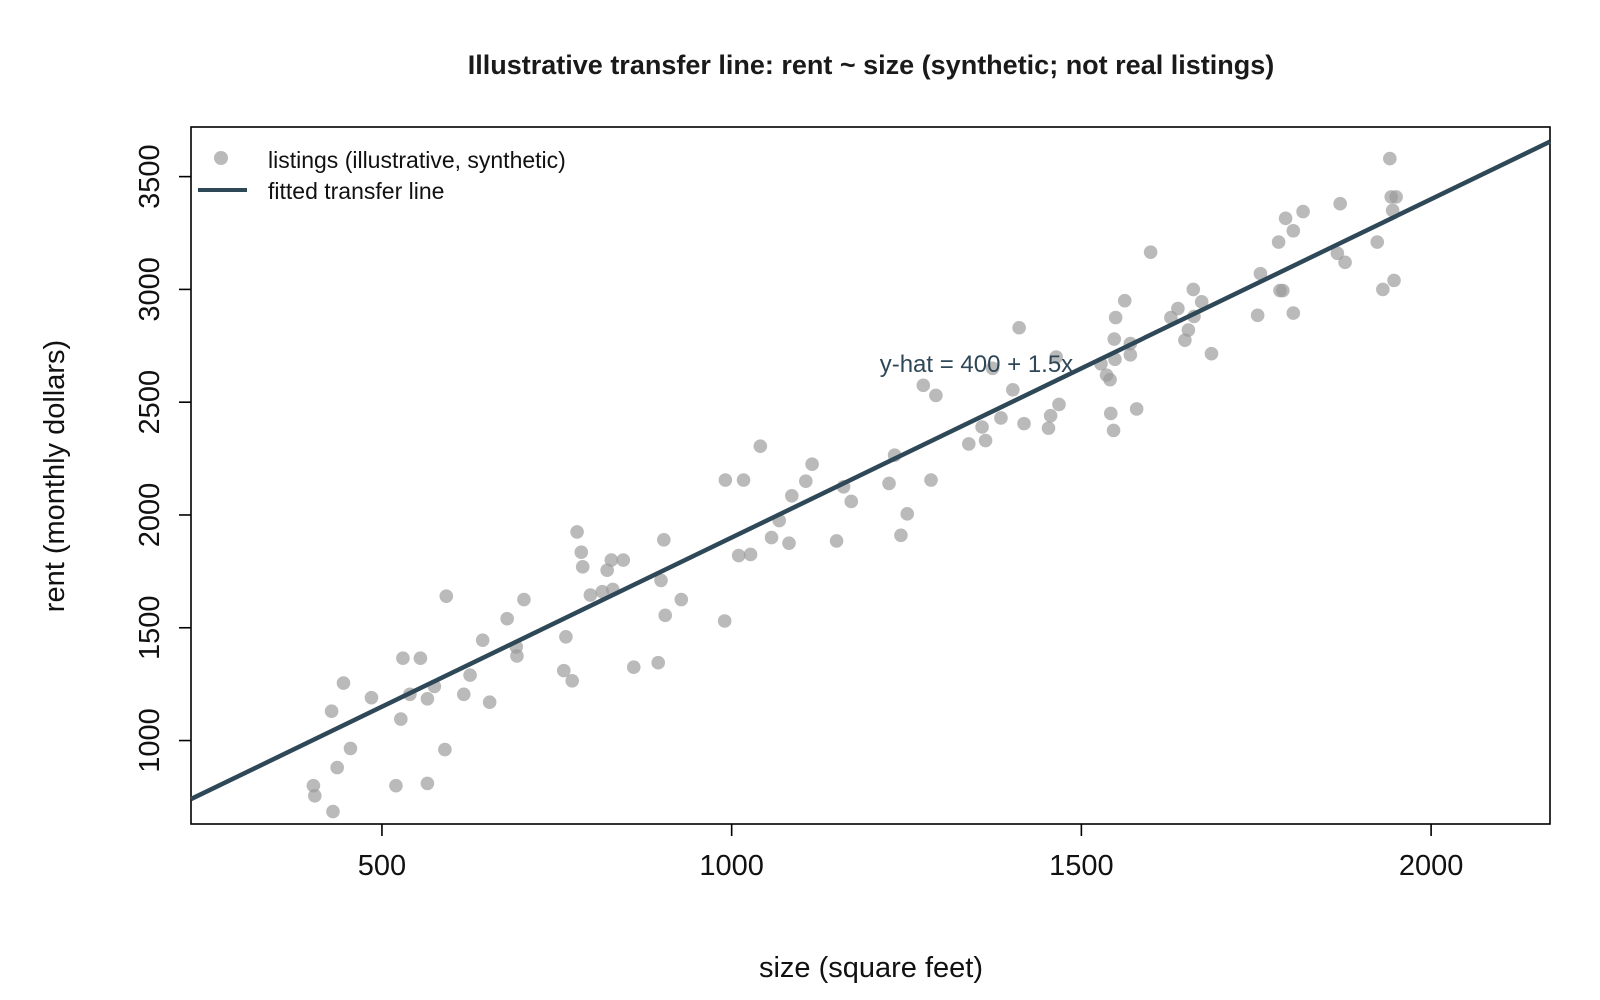 Image resolution: width=1600 pixels, height=1000 pixels. I want to click on x-tick-label: 500, so click(382, 866).